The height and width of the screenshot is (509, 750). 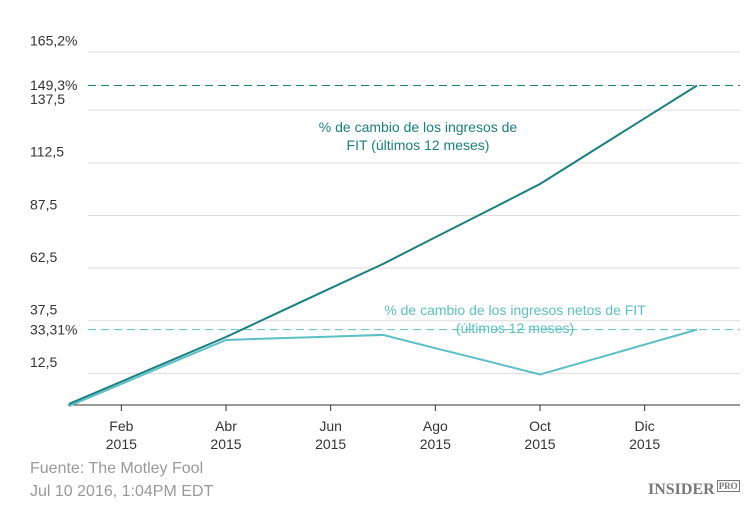 I want to click on series-line, so click(x=383, y=367).